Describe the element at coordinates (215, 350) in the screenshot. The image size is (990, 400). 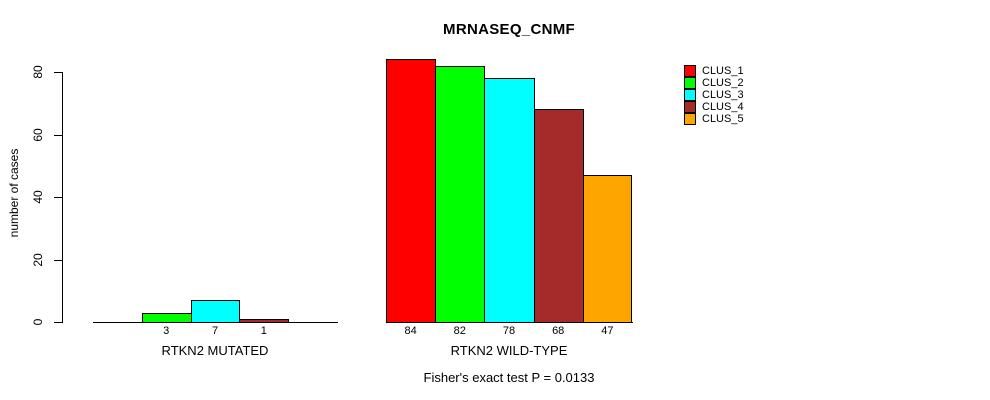
I see `group-label: RTKN2 MUTATED` at that location.